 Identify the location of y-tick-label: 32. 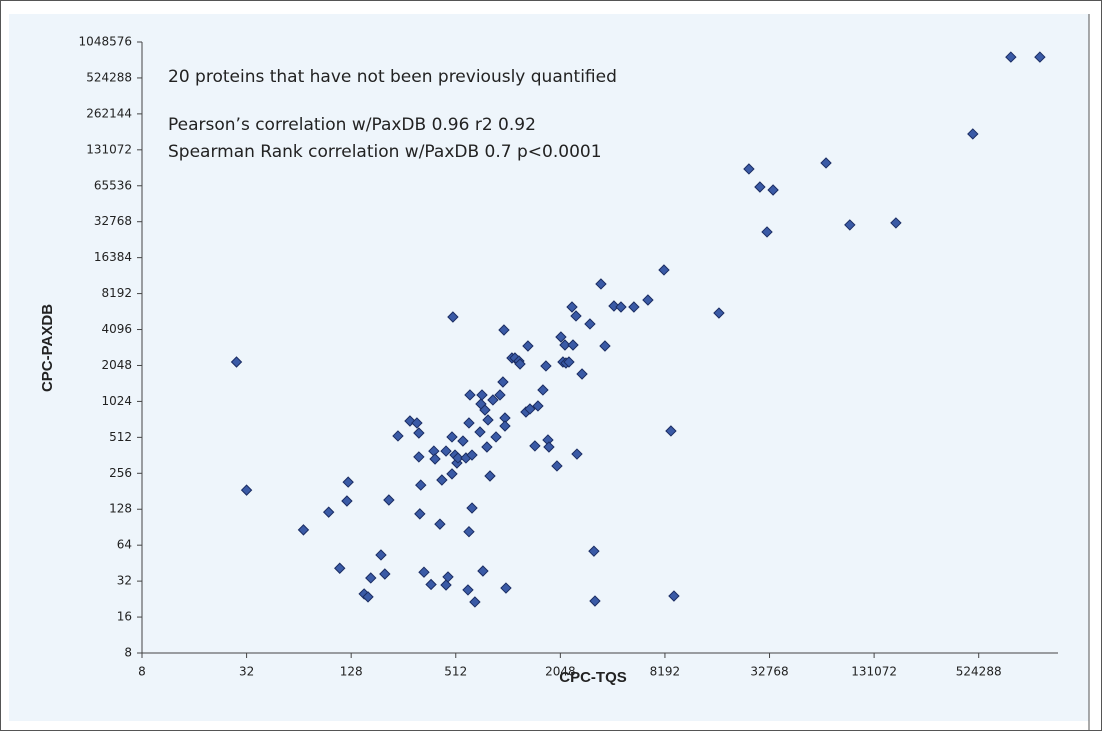
(124, 581).